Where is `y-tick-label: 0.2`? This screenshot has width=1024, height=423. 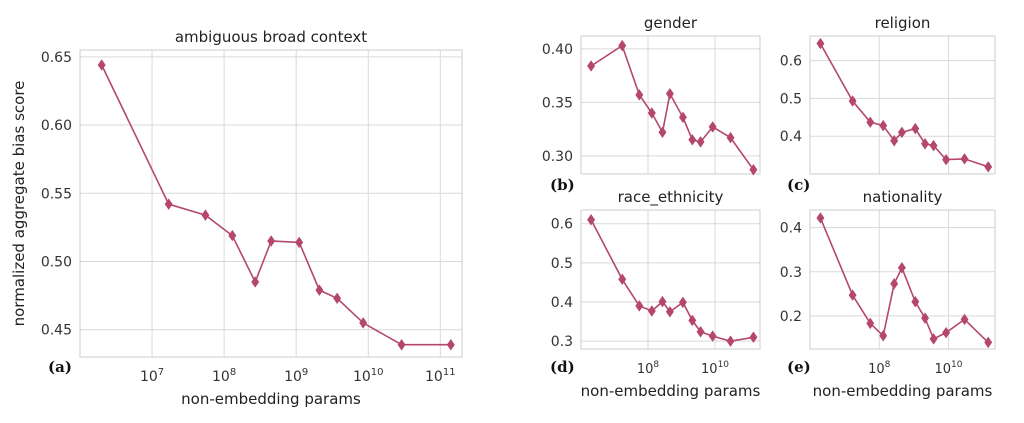 y-tick-label: 0.2 is located at coordinates (791, 317).